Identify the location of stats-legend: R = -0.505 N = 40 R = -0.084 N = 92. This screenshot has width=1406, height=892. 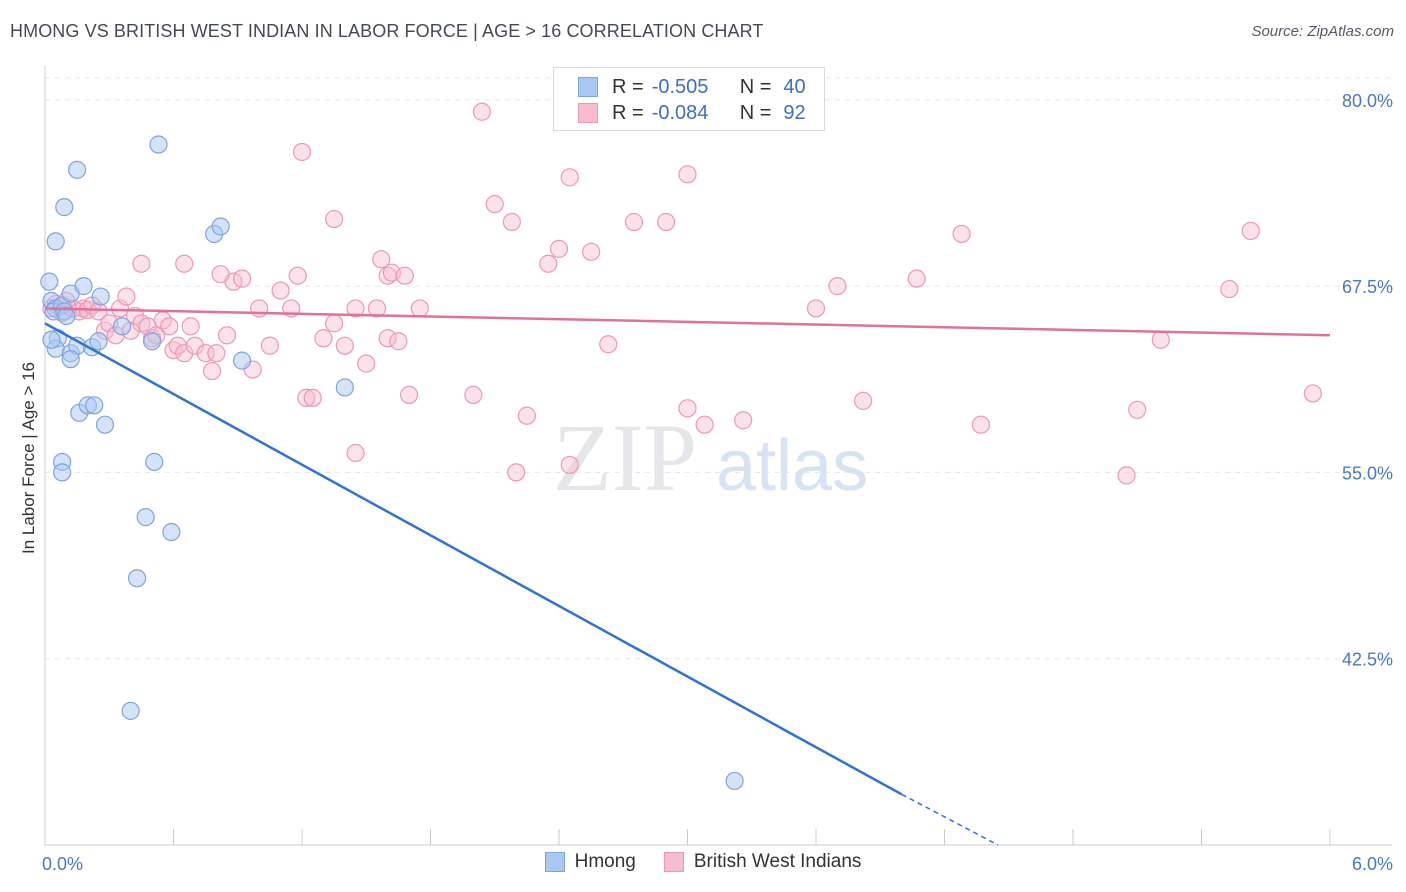
(689, 99).